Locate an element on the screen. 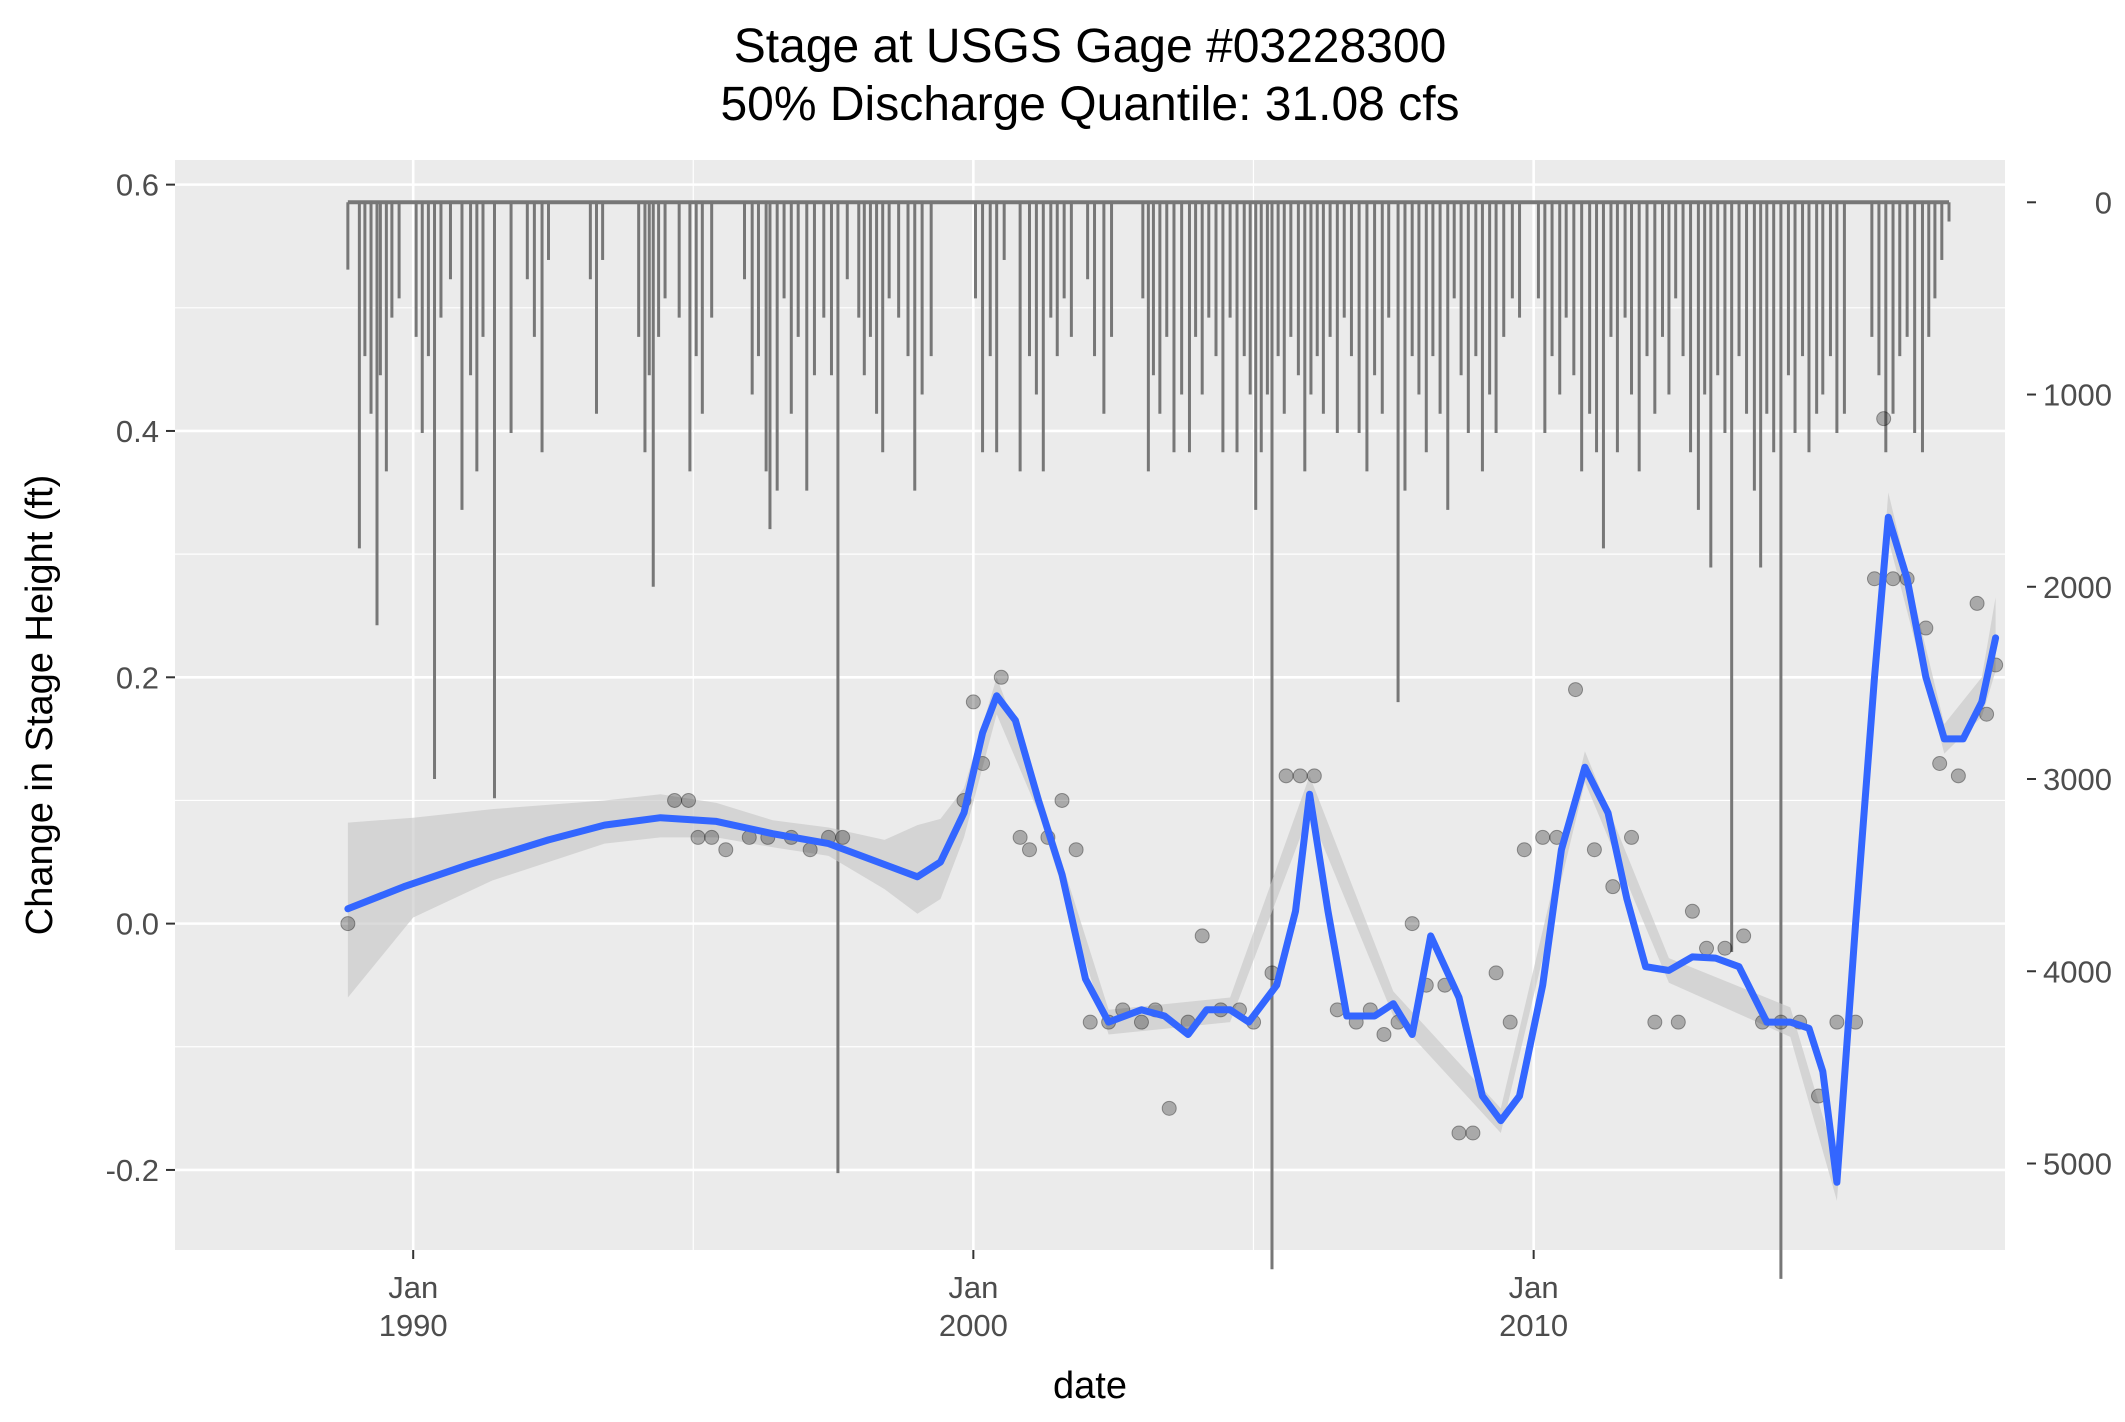 The width and height of the screenshot is (2125, 1422). y-tick-label: 0.0 is located at coordinates (137, 924).